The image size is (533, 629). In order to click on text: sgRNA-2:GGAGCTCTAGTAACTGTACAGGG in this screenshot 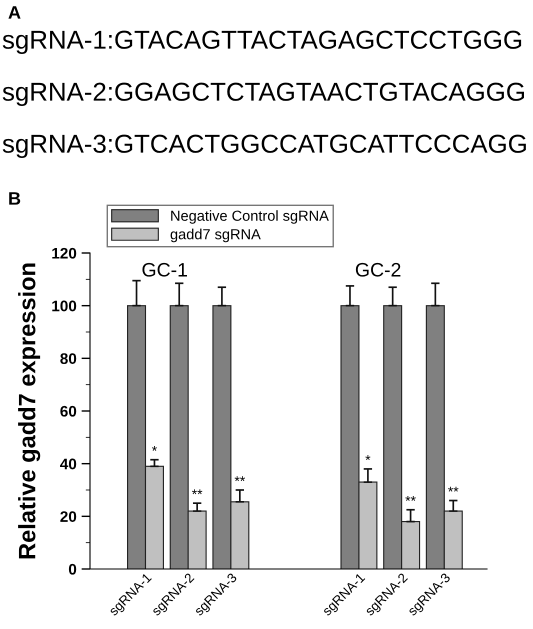, I will do `click(263, 94)`.